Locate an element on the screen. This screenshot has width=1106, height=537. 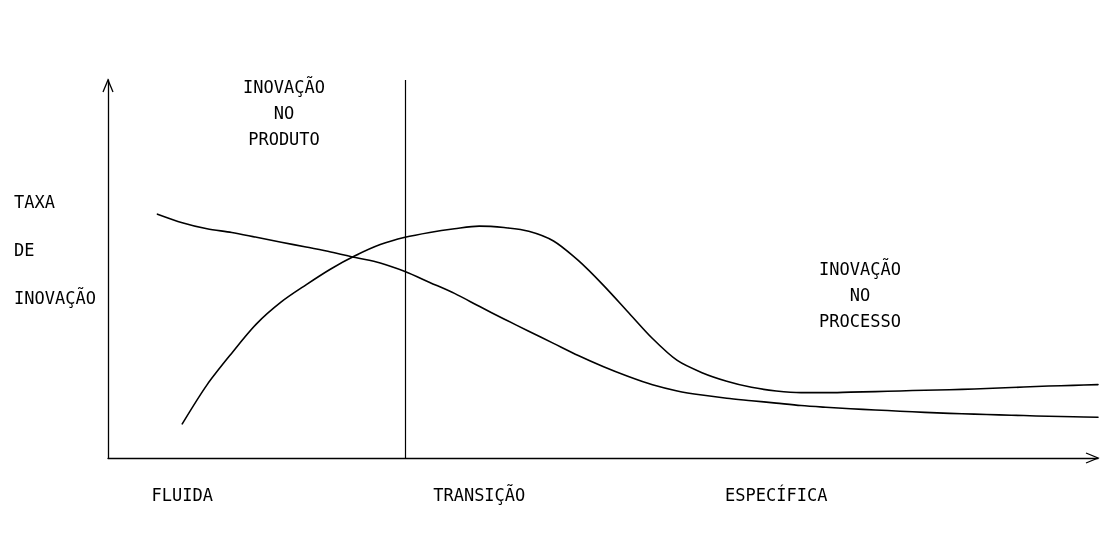
x-tick-label: TRANSIÇÃO is located at coordinates (479, 494).